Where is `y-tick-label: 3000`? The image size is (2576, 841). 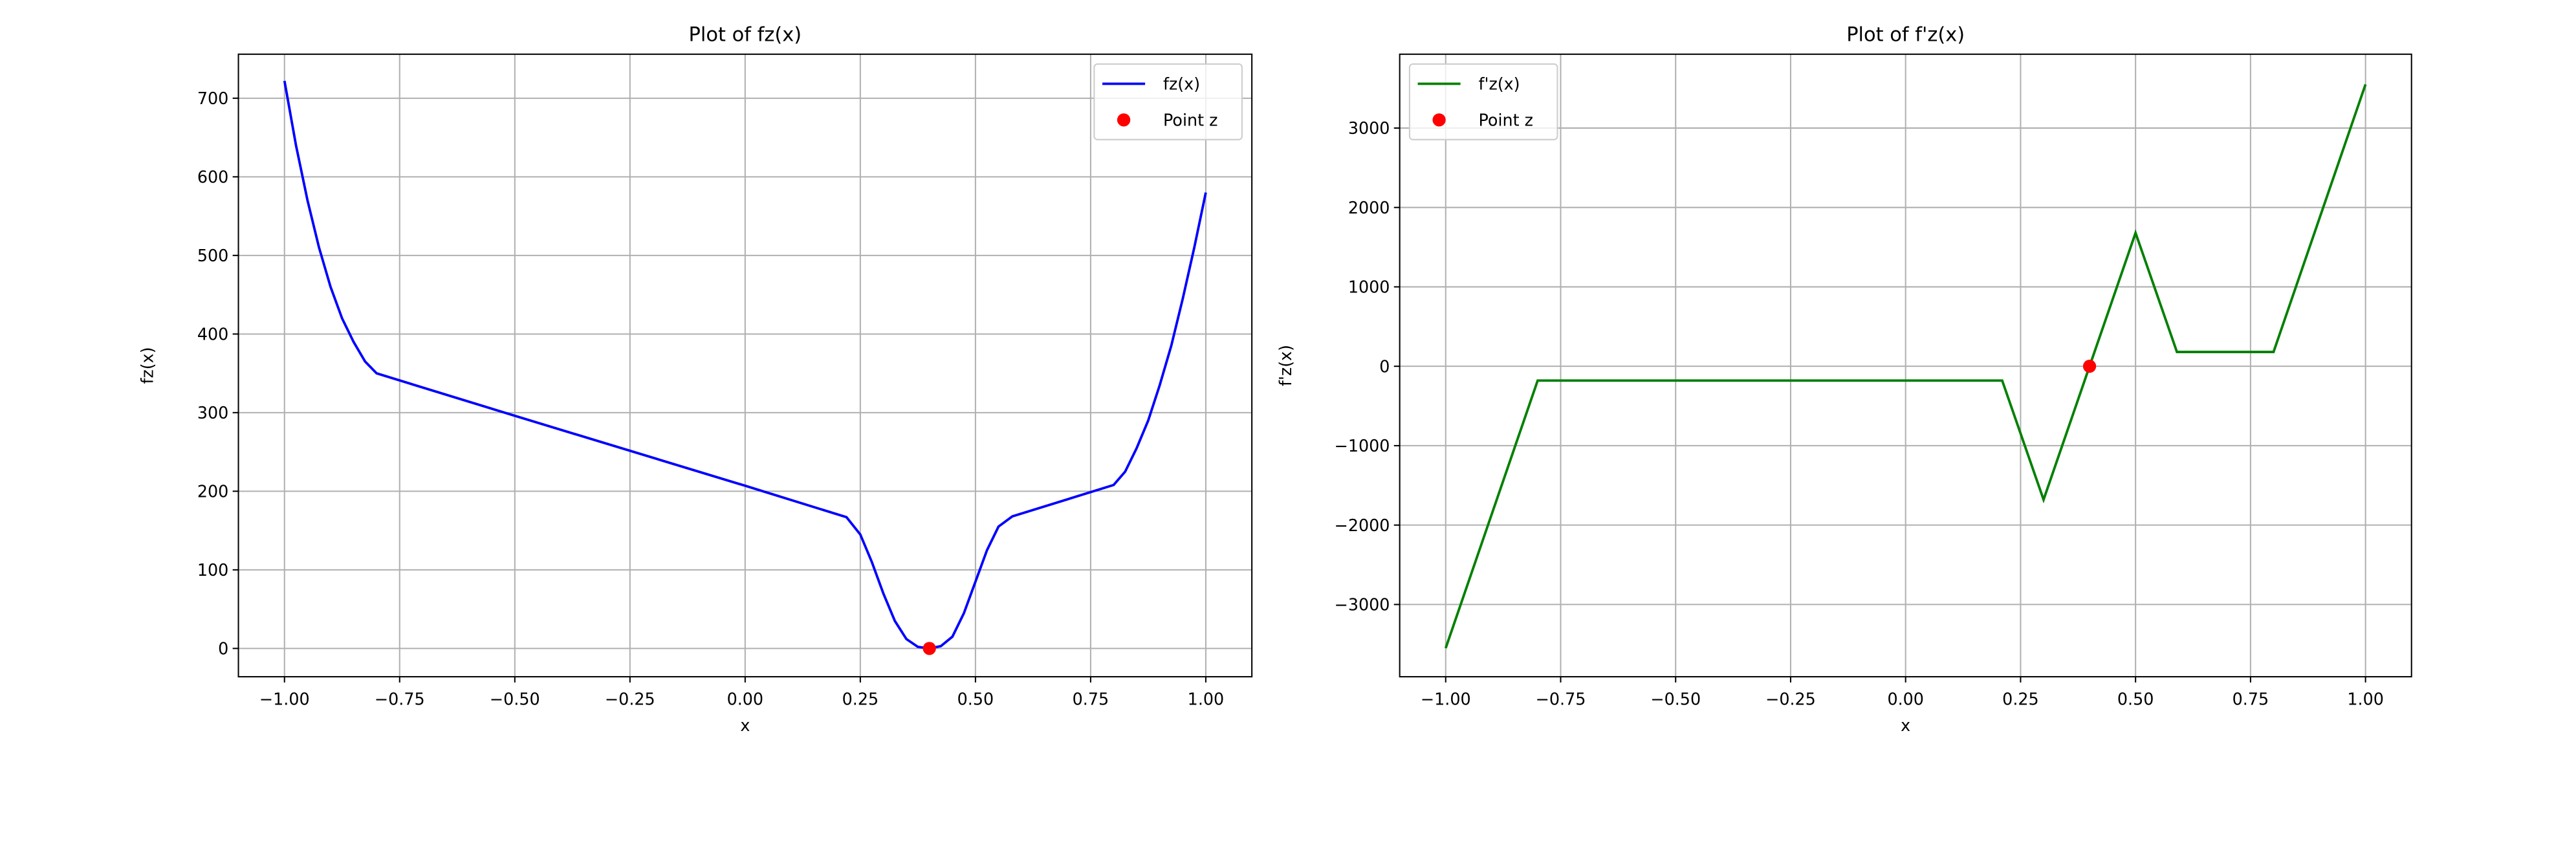 y-tick-label: 3000 is located at coordinates (1369, 128).